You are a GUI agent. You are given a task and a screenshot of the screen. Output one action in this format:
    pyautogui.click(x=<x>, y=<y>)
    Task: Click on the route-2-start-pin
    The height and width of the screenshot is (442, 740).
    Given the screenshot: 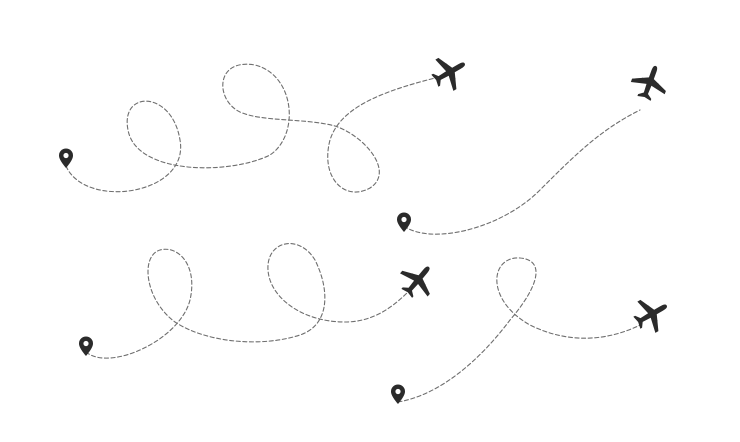 What is the action you would take?
    pyautogui.click(x=404, y=222)
    